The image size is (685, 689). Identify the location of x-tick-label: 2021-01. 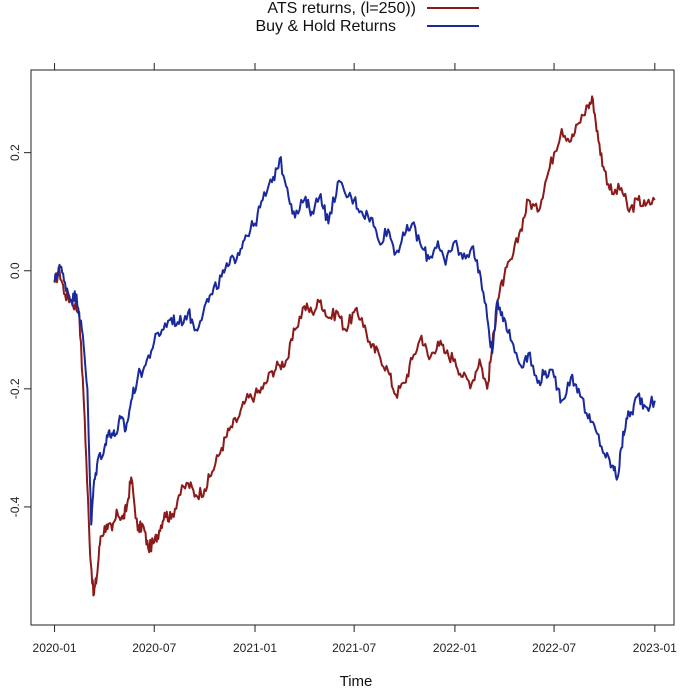
(255, 648).